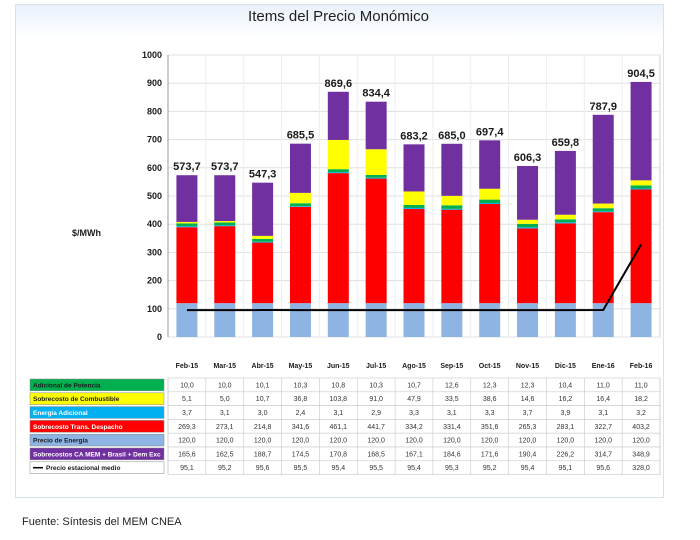  Describe the element at coordinates (414, 136) in the screenshot. I see `total-label: 683,2` at that location.